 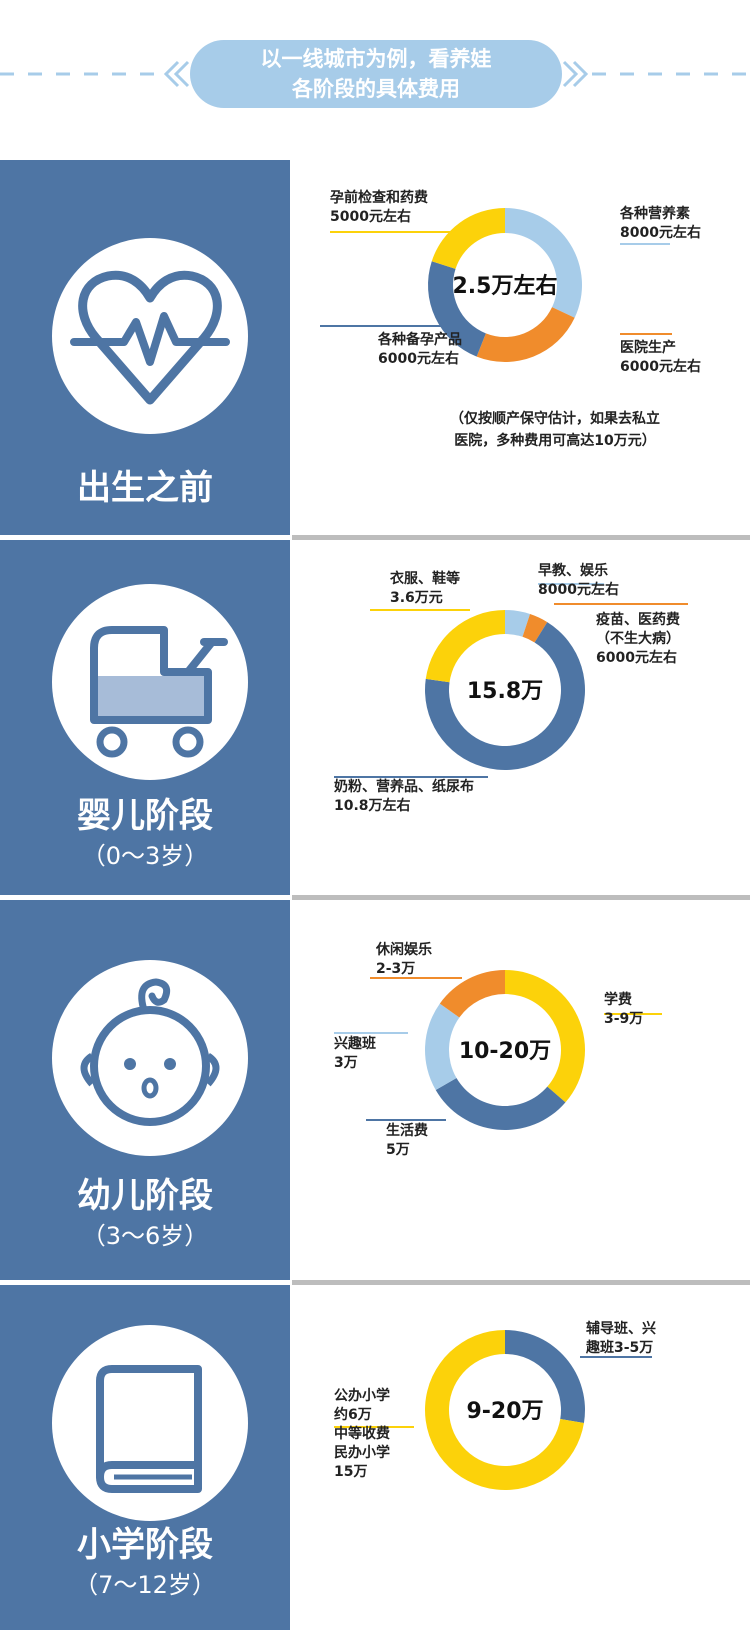 What do you see at coordinates (555, 441) in the screenshot?
I see `chart-note-line2: 医院，多种费用可高达10万元）` at bounding box center [555, 441].